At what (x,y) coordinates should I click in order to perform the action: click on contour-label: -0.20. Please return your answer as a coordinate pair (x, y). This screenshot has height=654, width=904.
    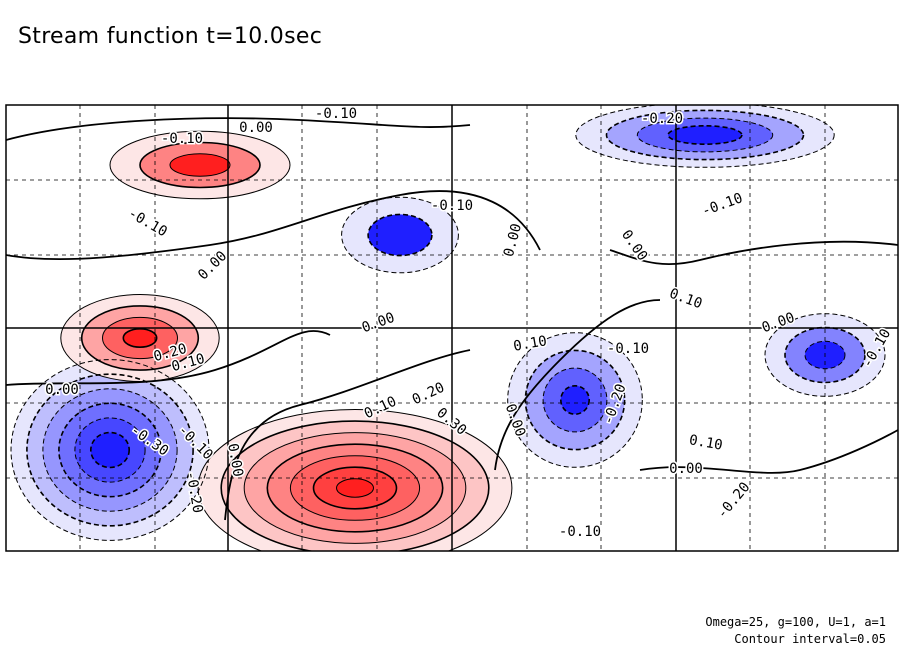
    Looking at the image, I should click on (661, 119).